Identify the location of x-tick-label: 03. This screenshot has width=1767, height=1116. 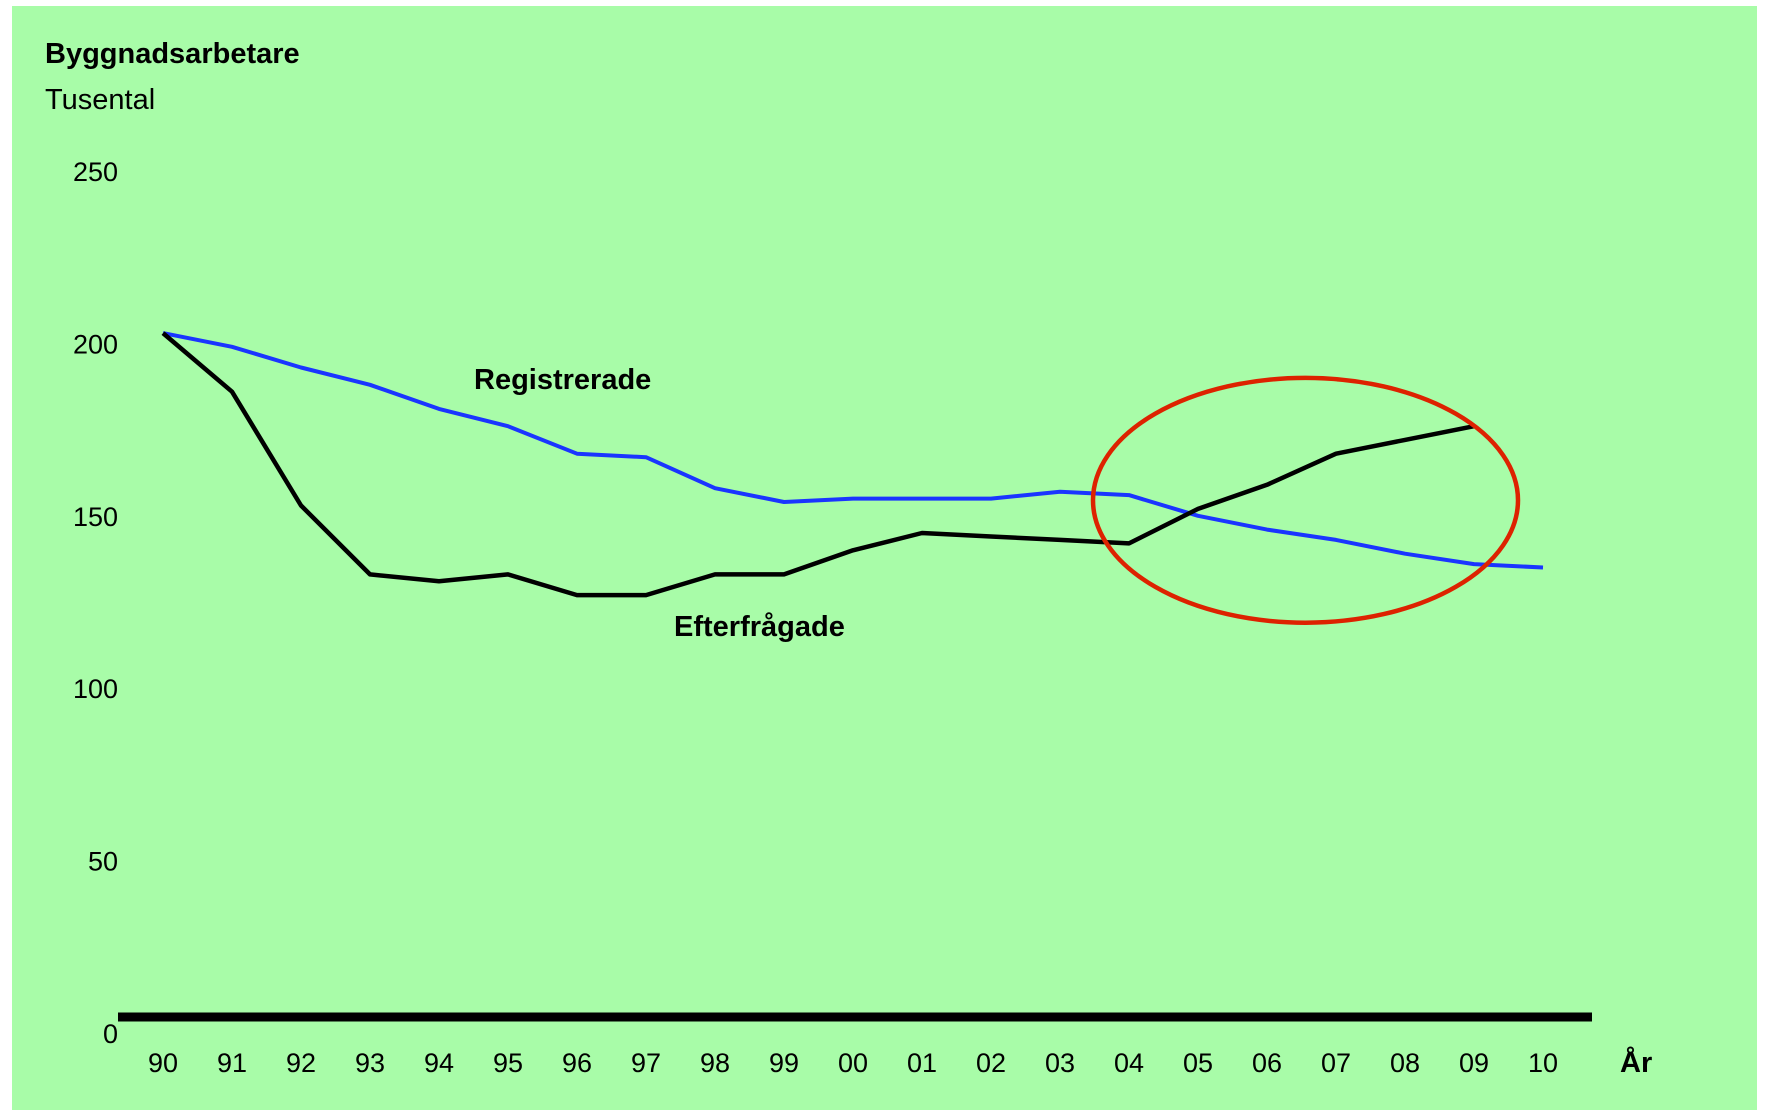
(1060, 1063).